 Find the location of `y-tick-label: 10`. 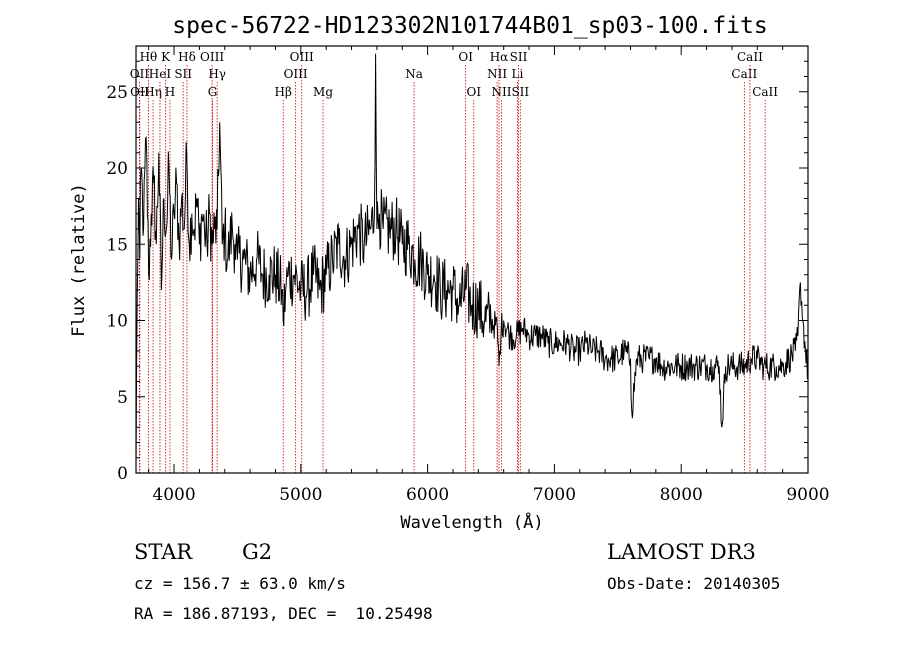

y-tick-label: 10 is located at coordinates (117, 322).